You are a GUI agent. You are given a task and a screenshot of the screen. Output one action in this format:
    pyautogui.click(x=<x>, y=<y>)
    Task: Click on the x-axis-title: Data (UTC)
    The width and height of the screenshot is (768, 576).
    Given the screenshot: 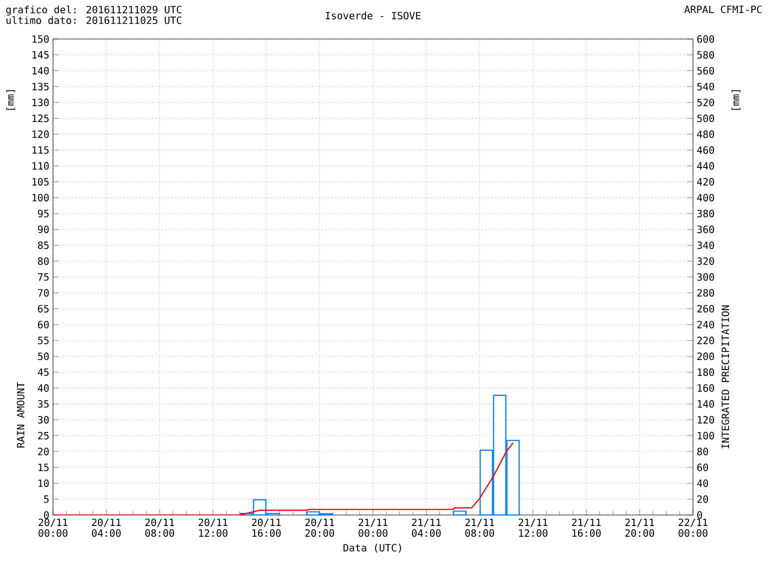 What is the action you would take?
    pyautogui.click(x=373, y=548)
    